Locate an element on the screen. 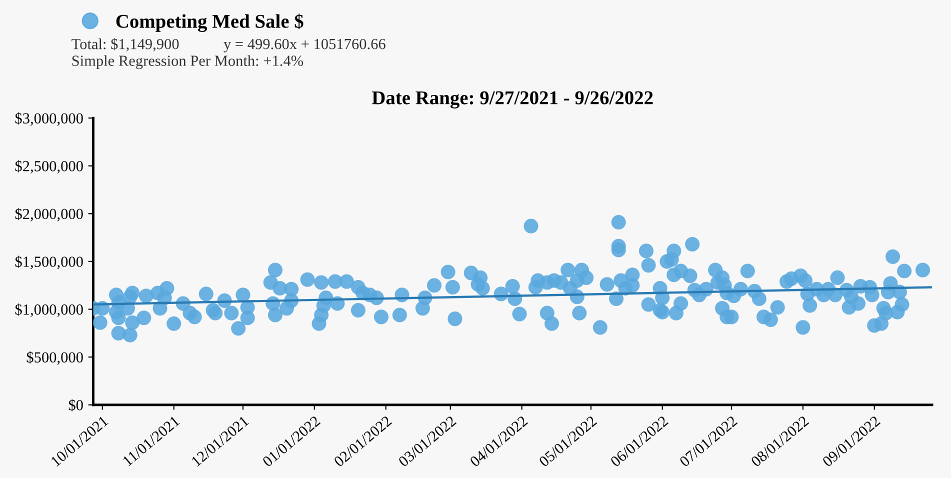  y-tick-label: $3,000,000 is located at coordinates (49, 119).